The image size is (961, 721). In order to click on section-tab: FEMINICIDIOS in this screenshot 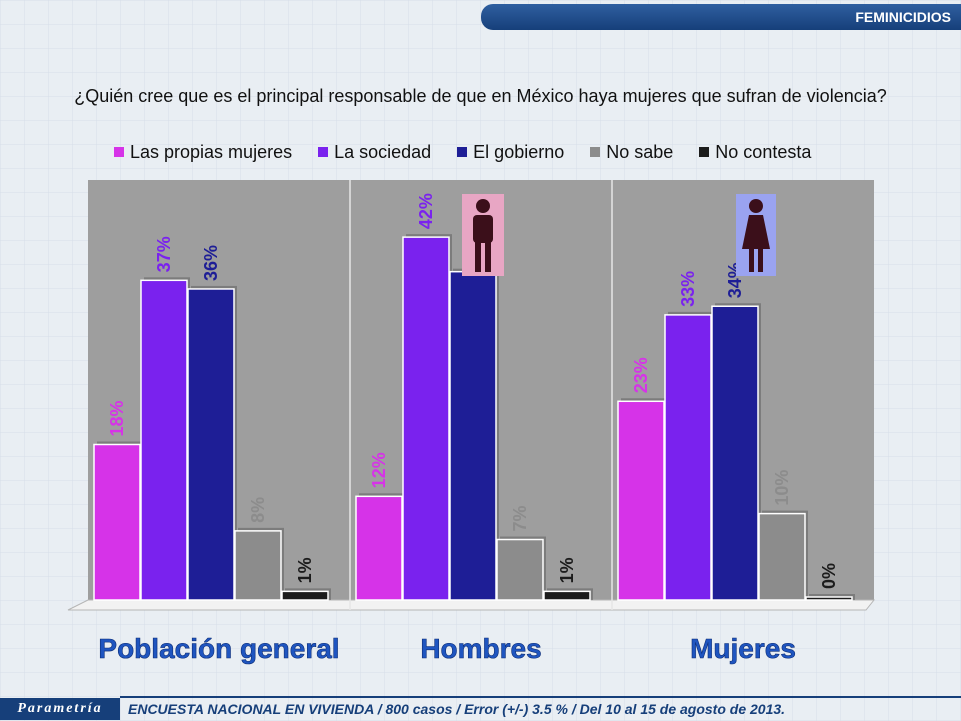, I will do `click(721, 17)`.